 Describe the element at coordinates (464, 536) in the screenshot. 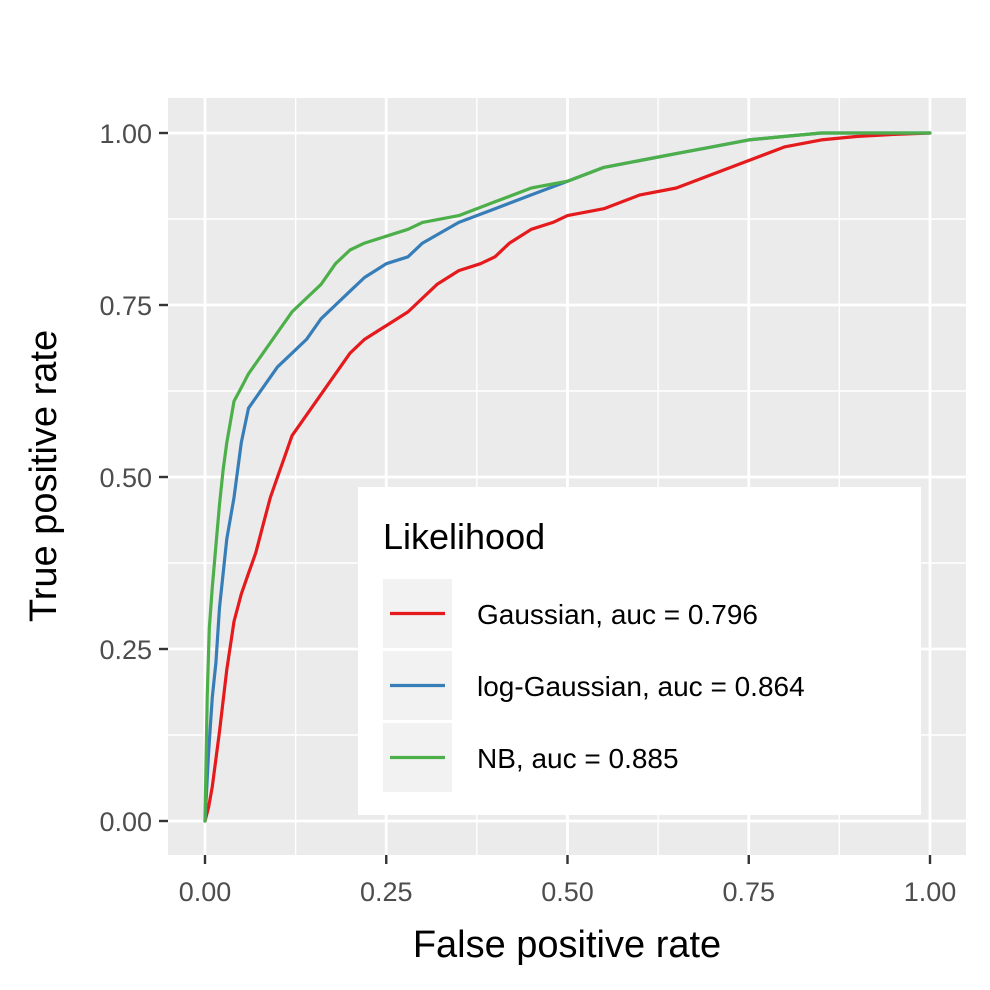

I see `legend-title: Likelihood` at that location.